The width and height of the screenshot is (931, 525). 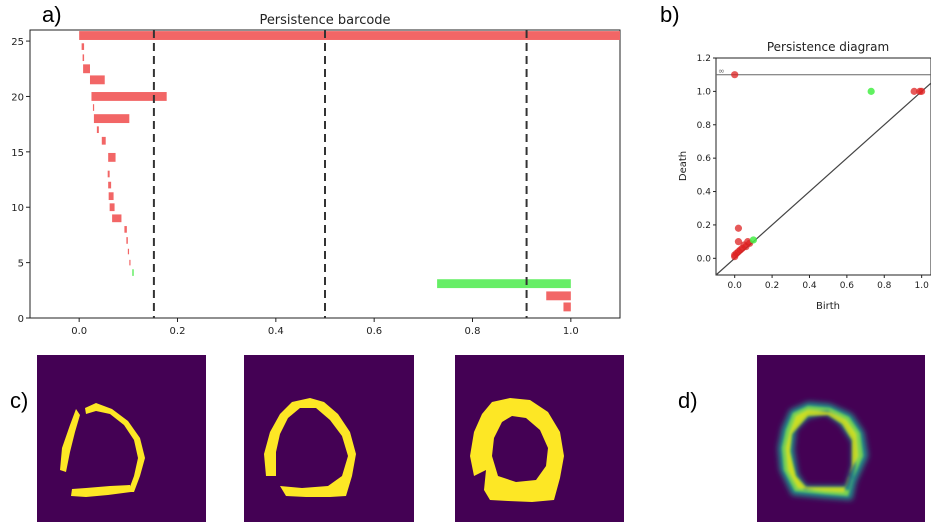 I want to click on y-tick-label: 0.8, so click(x=704, y=126).